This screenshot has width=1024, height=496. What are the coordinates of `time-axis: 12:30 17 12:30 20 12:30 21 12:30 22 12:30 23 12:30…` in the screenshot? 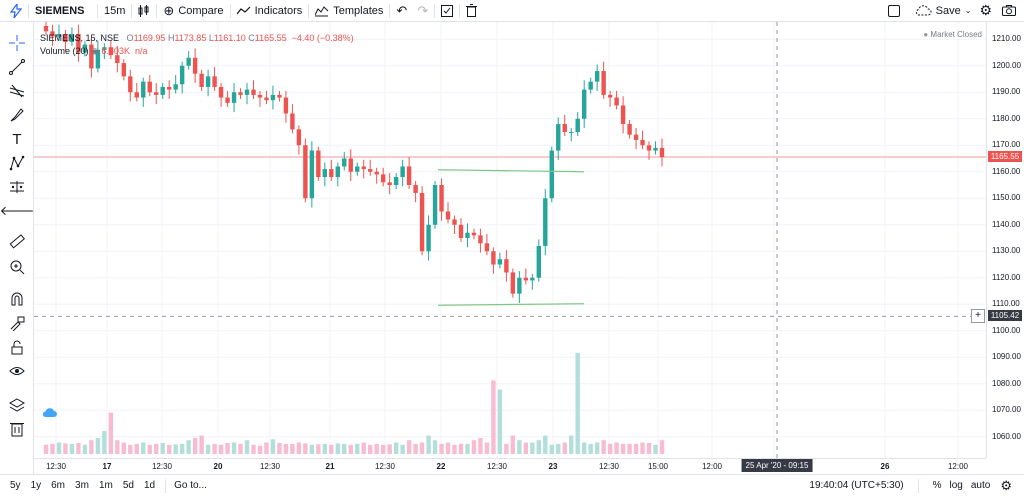 It's located at (510, 466).